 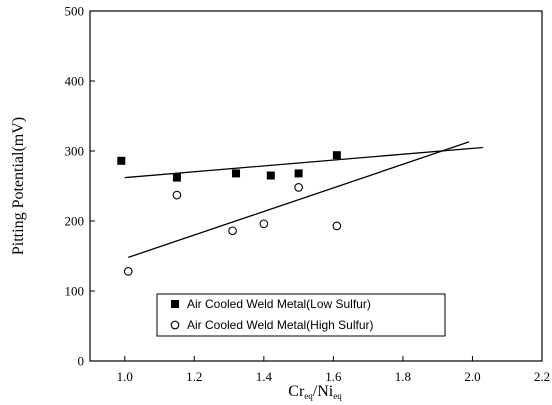 What do you see at coordinates (75, 291) in the screenshot?
I see `y-tick-label: 100` at bounding box center [75, 291].